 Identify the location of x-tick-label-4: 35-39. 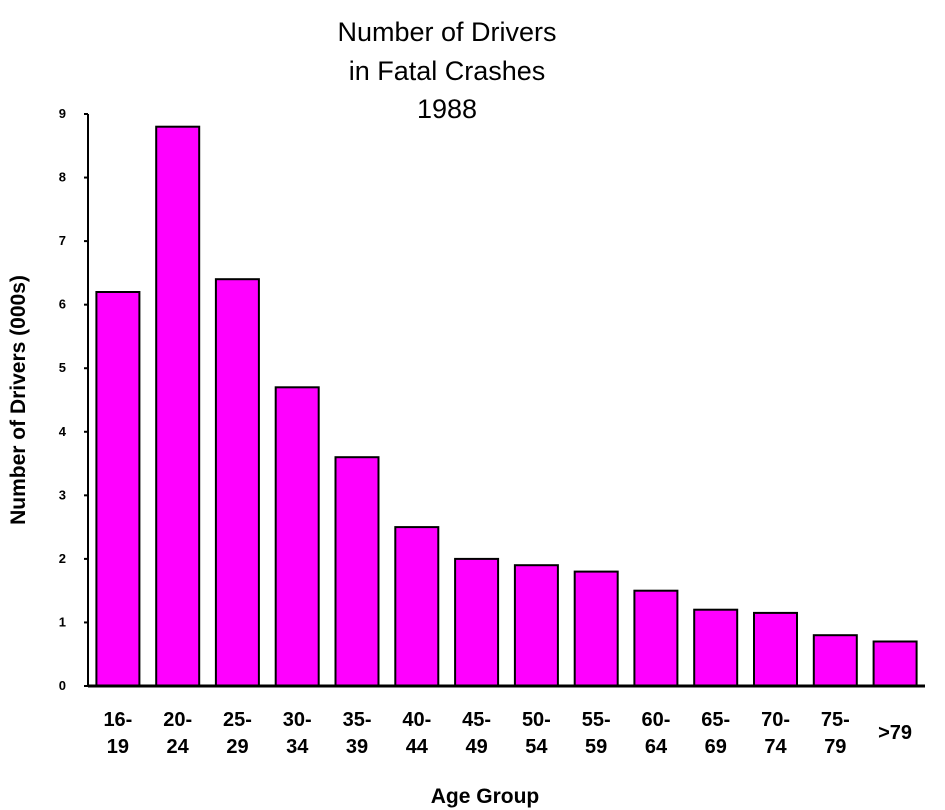
(357, 733).